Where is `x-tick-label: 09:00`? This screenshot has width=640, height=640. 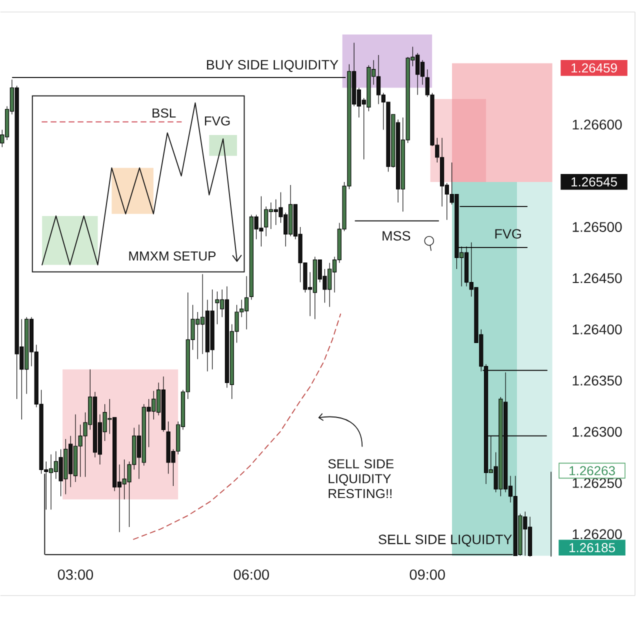
x-tick-label: 09:00 is located at coordinates (427, 575).